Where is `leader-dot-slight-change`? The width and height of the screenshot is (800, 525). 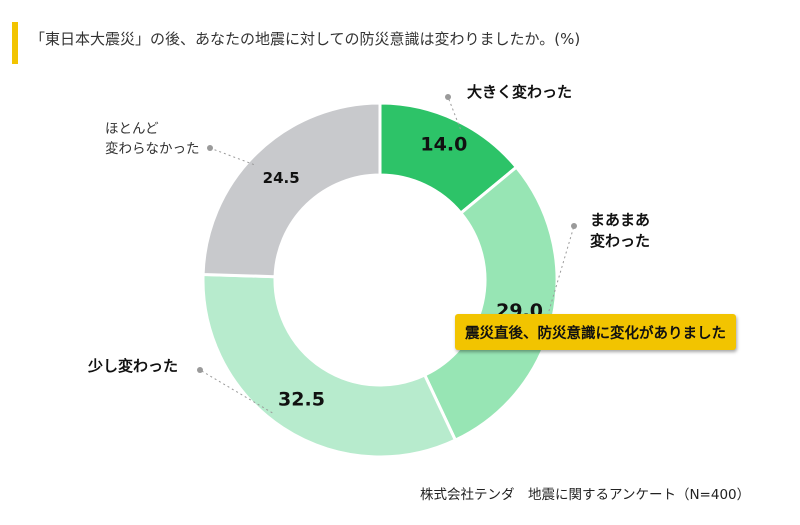
leader-dot-slight-change is located at coordinates (200, 370).